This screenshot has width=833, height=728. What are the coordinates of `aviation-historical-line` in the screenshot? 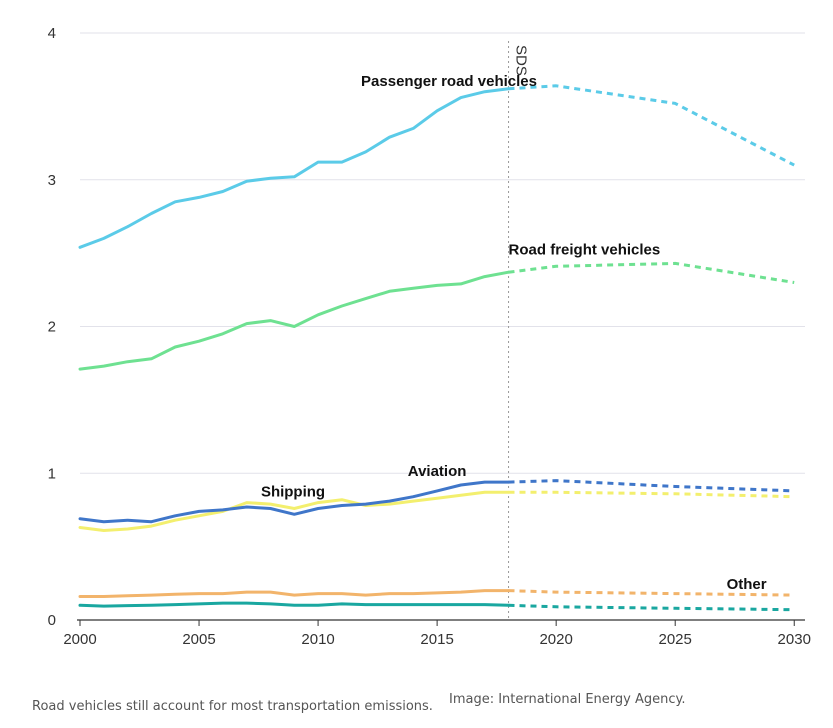 It's located at (294, 502).